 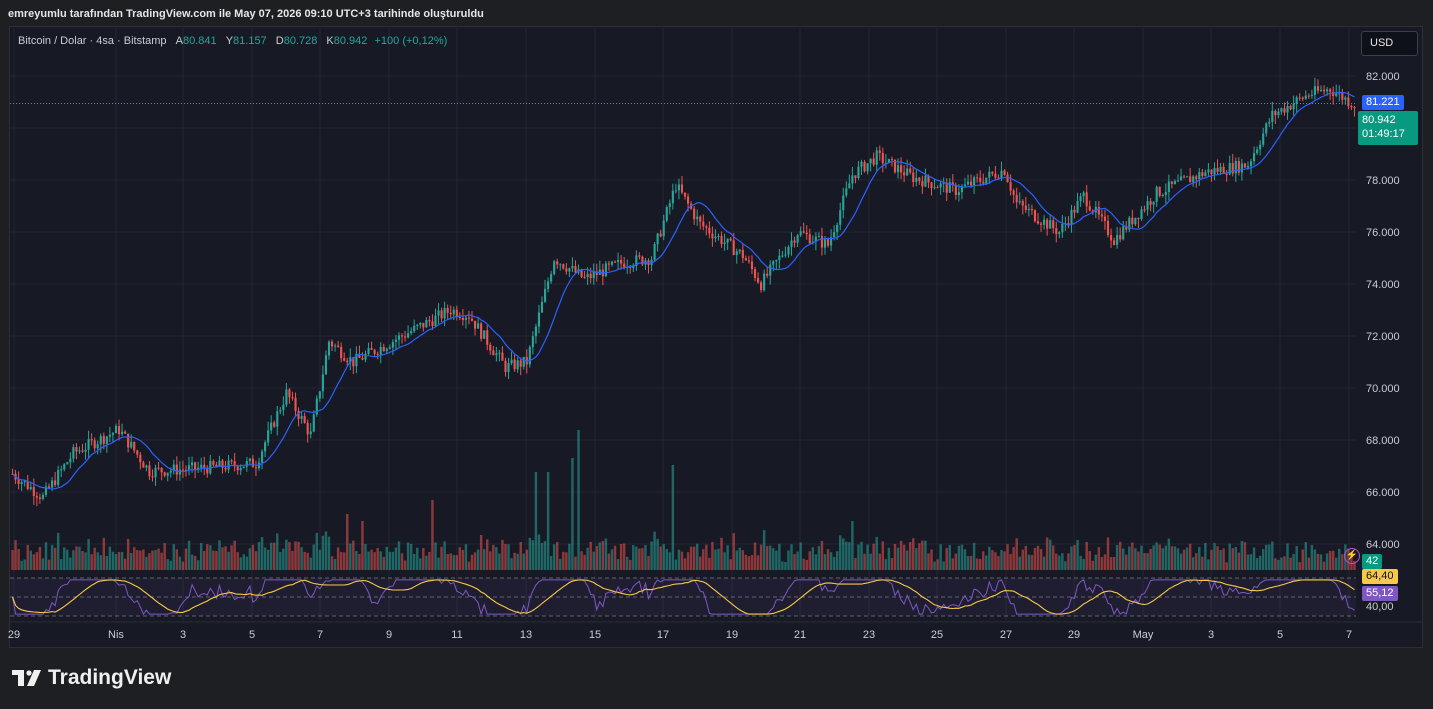 What do you see at coordinates (715, 631) in the screenshot?
I see `time-axis: 29 Nis 3 5 7 9 11 13 15 17 19 21 23 25 27 29 May 3 5 7` at bounding box center [715, 631].